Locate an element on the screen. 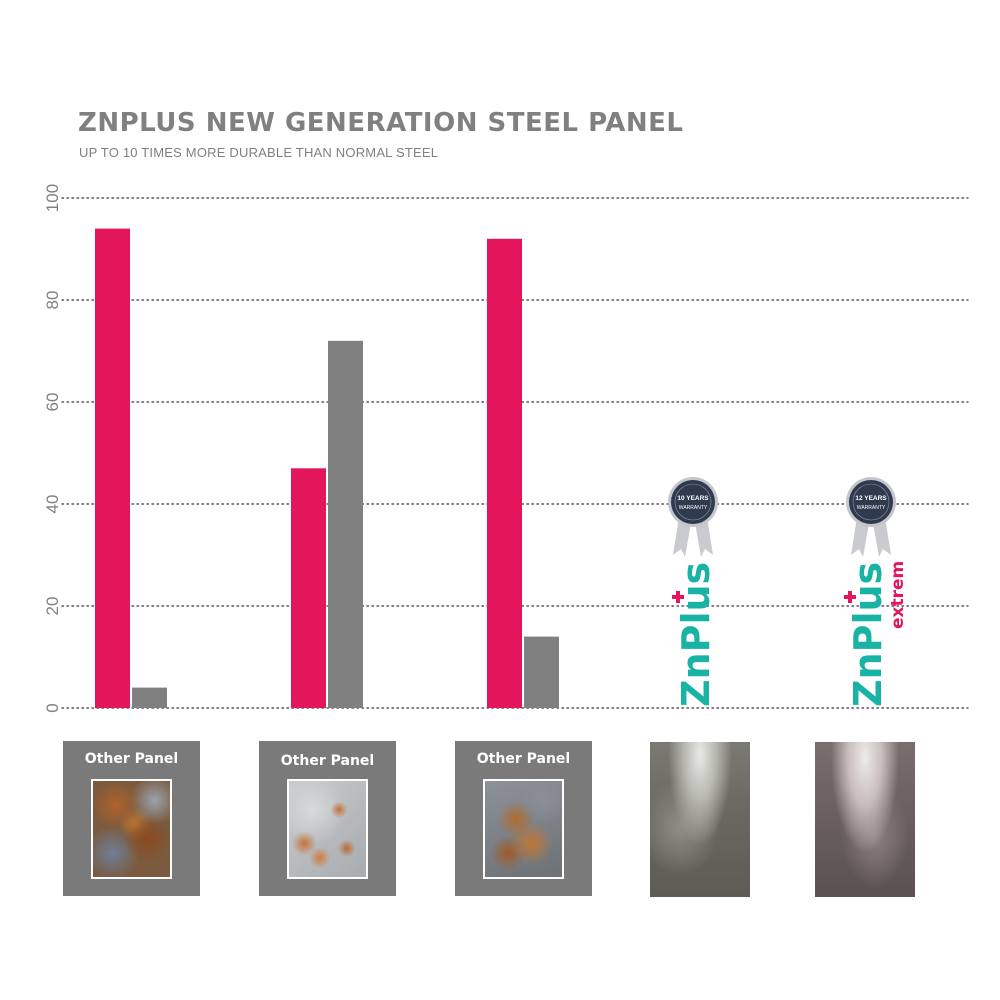 This screenshot has width=1000, height=1000. y-tick-label: 20 is located at coordinates (52, 606).